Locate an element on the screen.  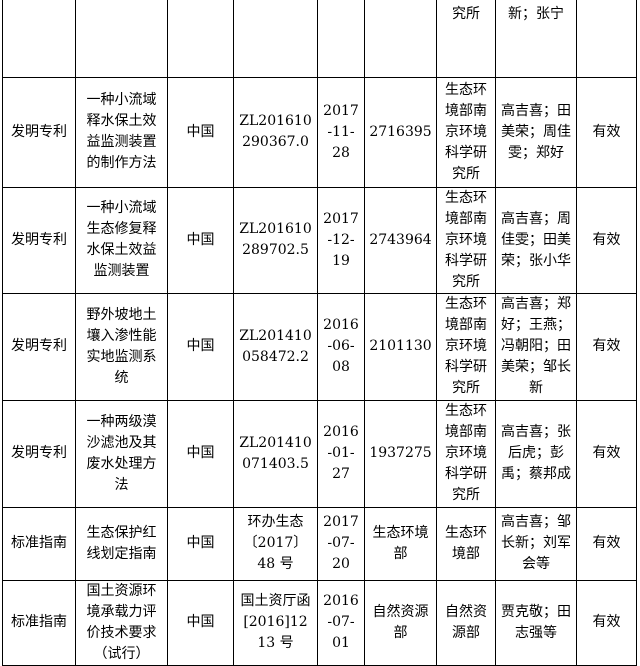
cell-code: 生态环境部 is located at coordinates (400, 543).